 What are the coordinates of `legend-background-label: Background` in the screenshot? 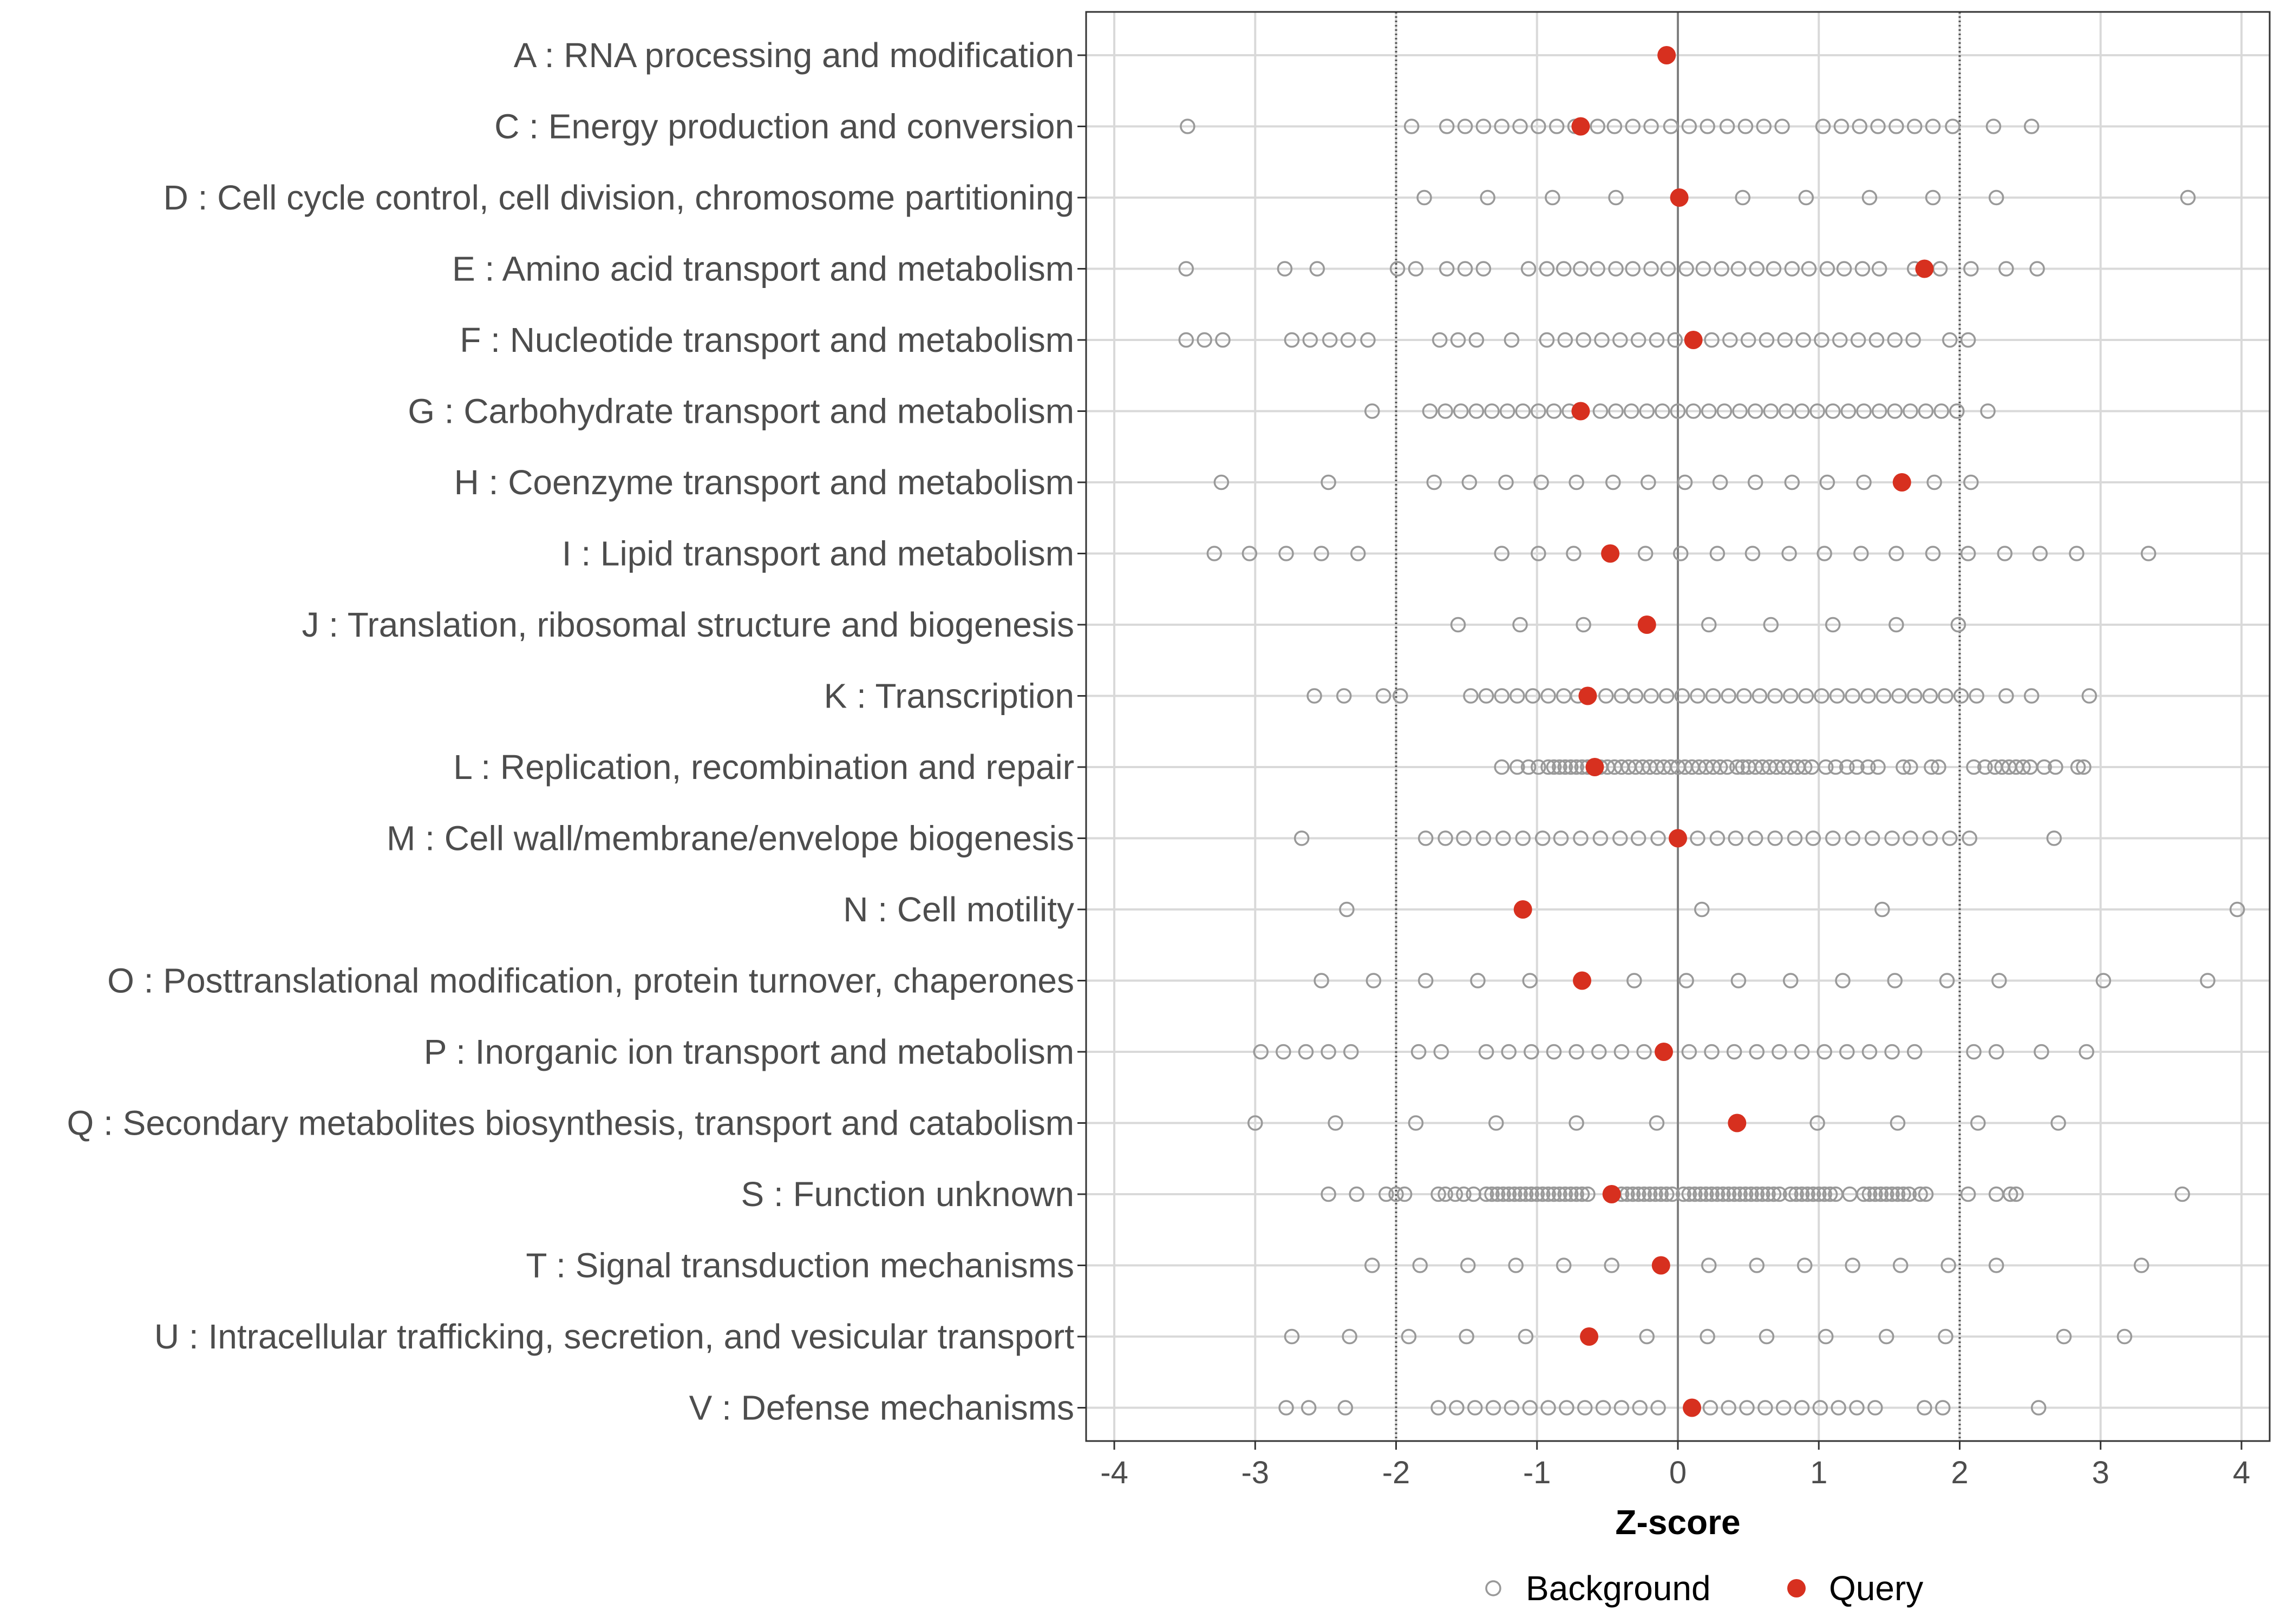 It's located at (1618, 1588).